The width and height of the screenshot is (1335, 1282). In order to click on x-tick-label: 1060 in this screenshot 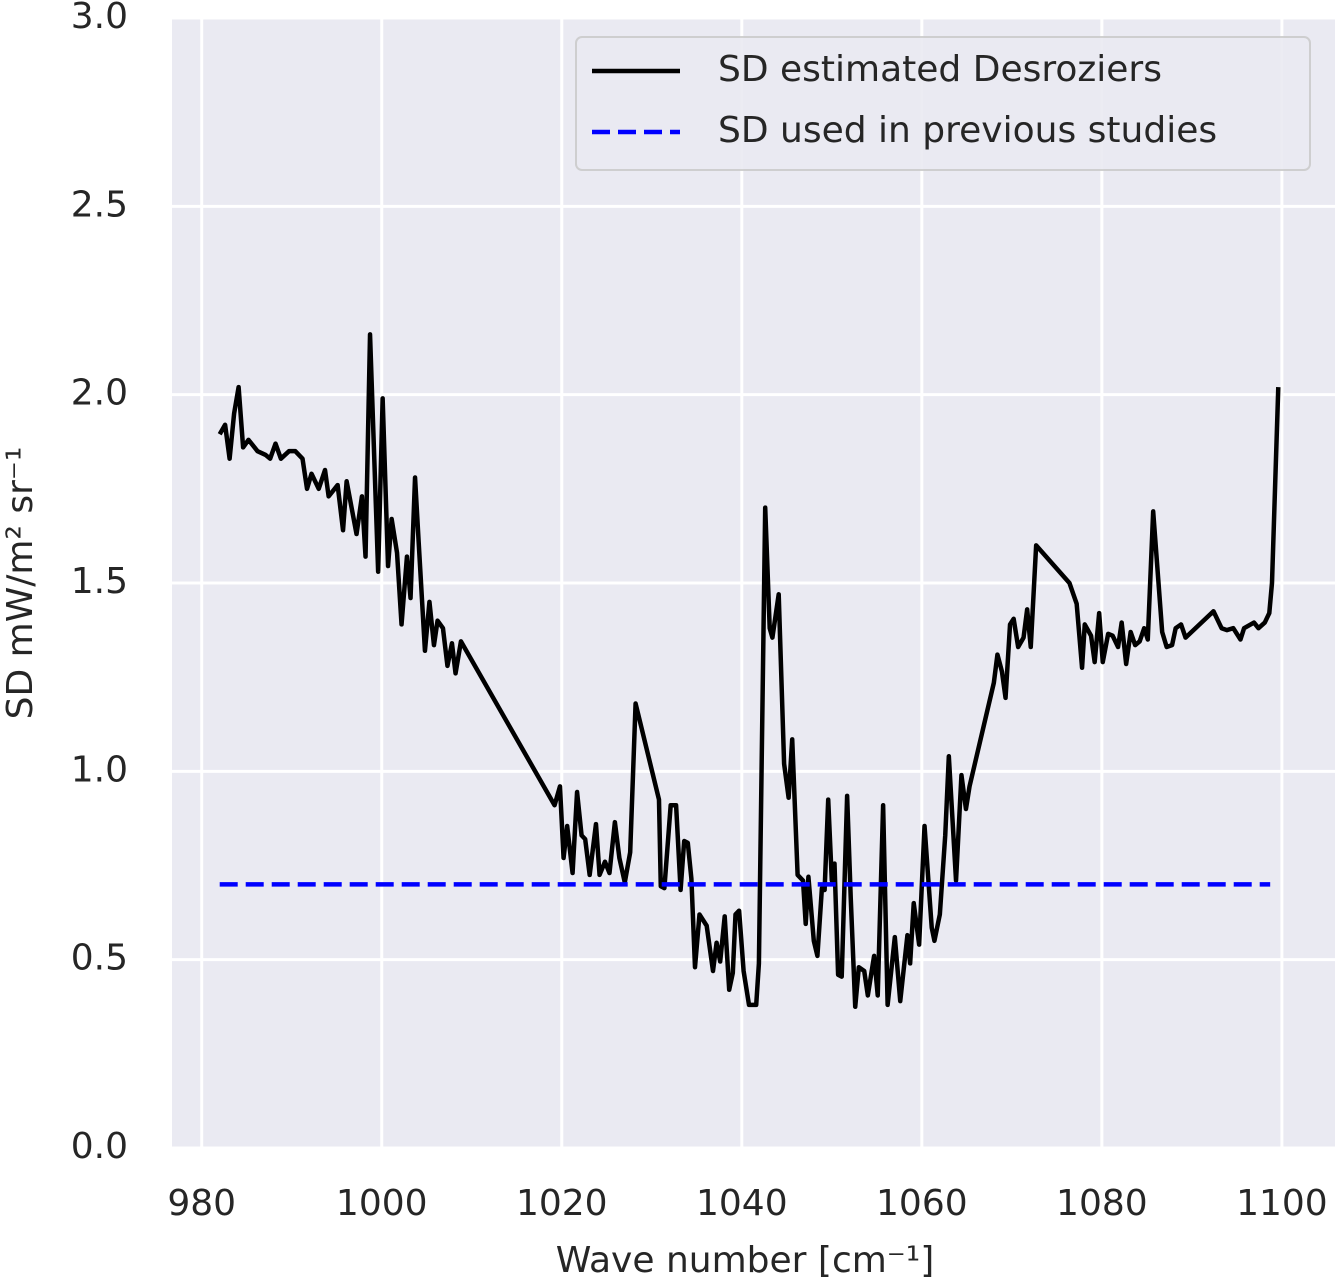, I will do `click(922, 1203)`.